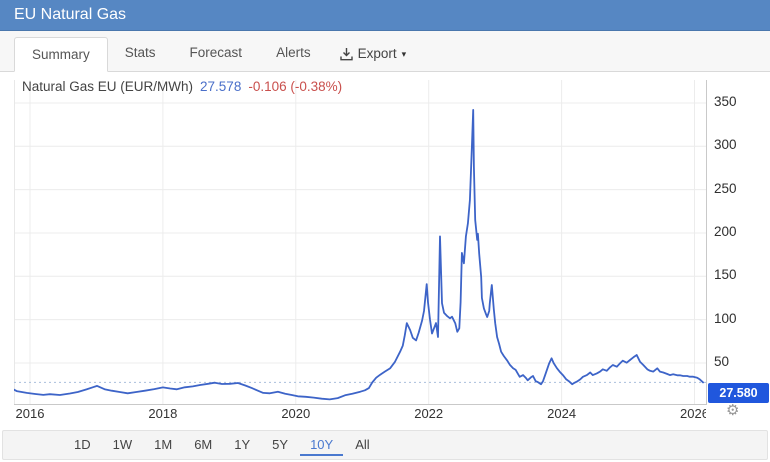  What do you see at coordinates (346, 53) in the screenshot?
I see `download-icon` at bounding box center [346, 53].